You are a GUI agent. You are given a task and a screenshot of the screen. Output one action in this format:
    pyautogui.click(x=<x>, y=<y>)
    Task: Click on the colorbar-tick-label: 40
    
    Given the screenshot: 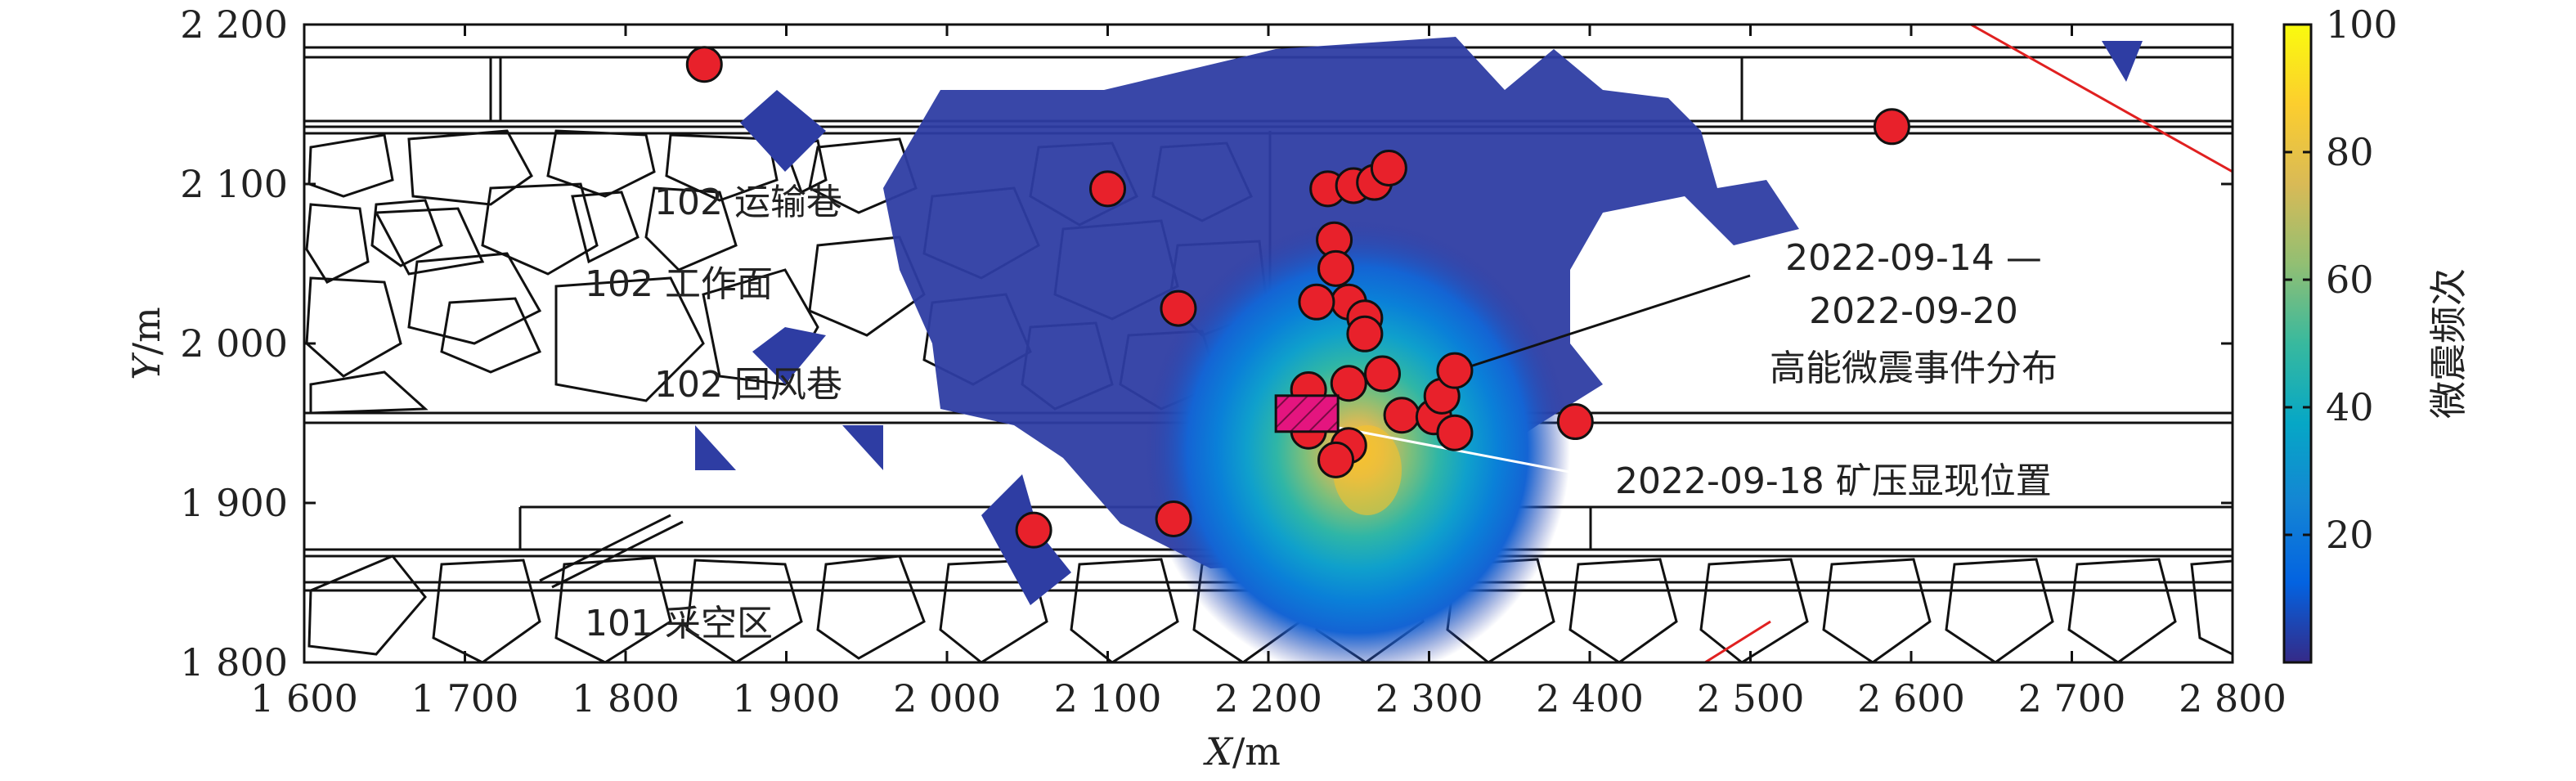 What is the action you would take?
    pyautogui.click(x=2350, y=407)
    